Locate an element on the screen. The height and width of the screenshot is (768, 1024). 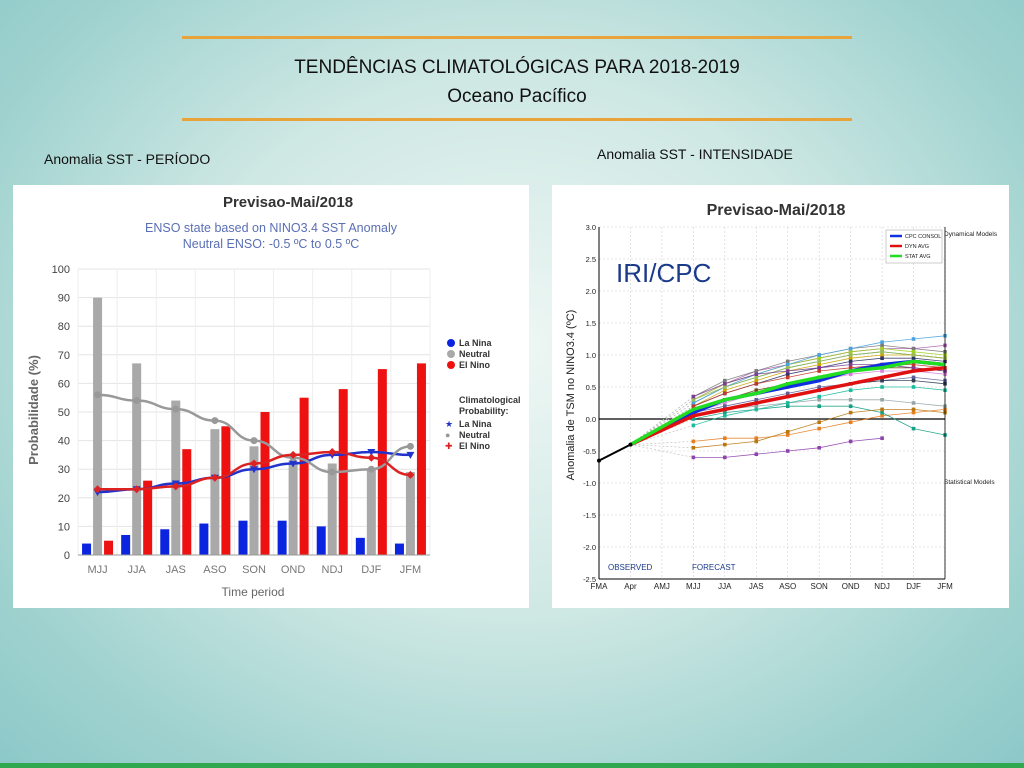
y-tick-label: 30 is located at coordinates (64, 470).